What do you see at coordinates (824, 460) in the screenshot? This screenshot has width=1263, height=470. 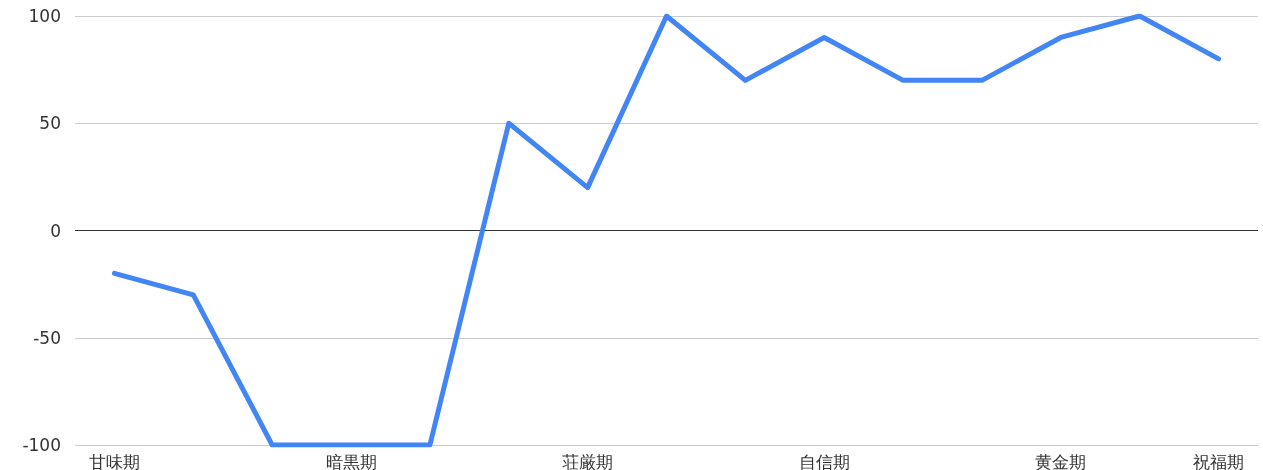 I see `x-tick-label: 自信期` at bounding box center [824, 460].